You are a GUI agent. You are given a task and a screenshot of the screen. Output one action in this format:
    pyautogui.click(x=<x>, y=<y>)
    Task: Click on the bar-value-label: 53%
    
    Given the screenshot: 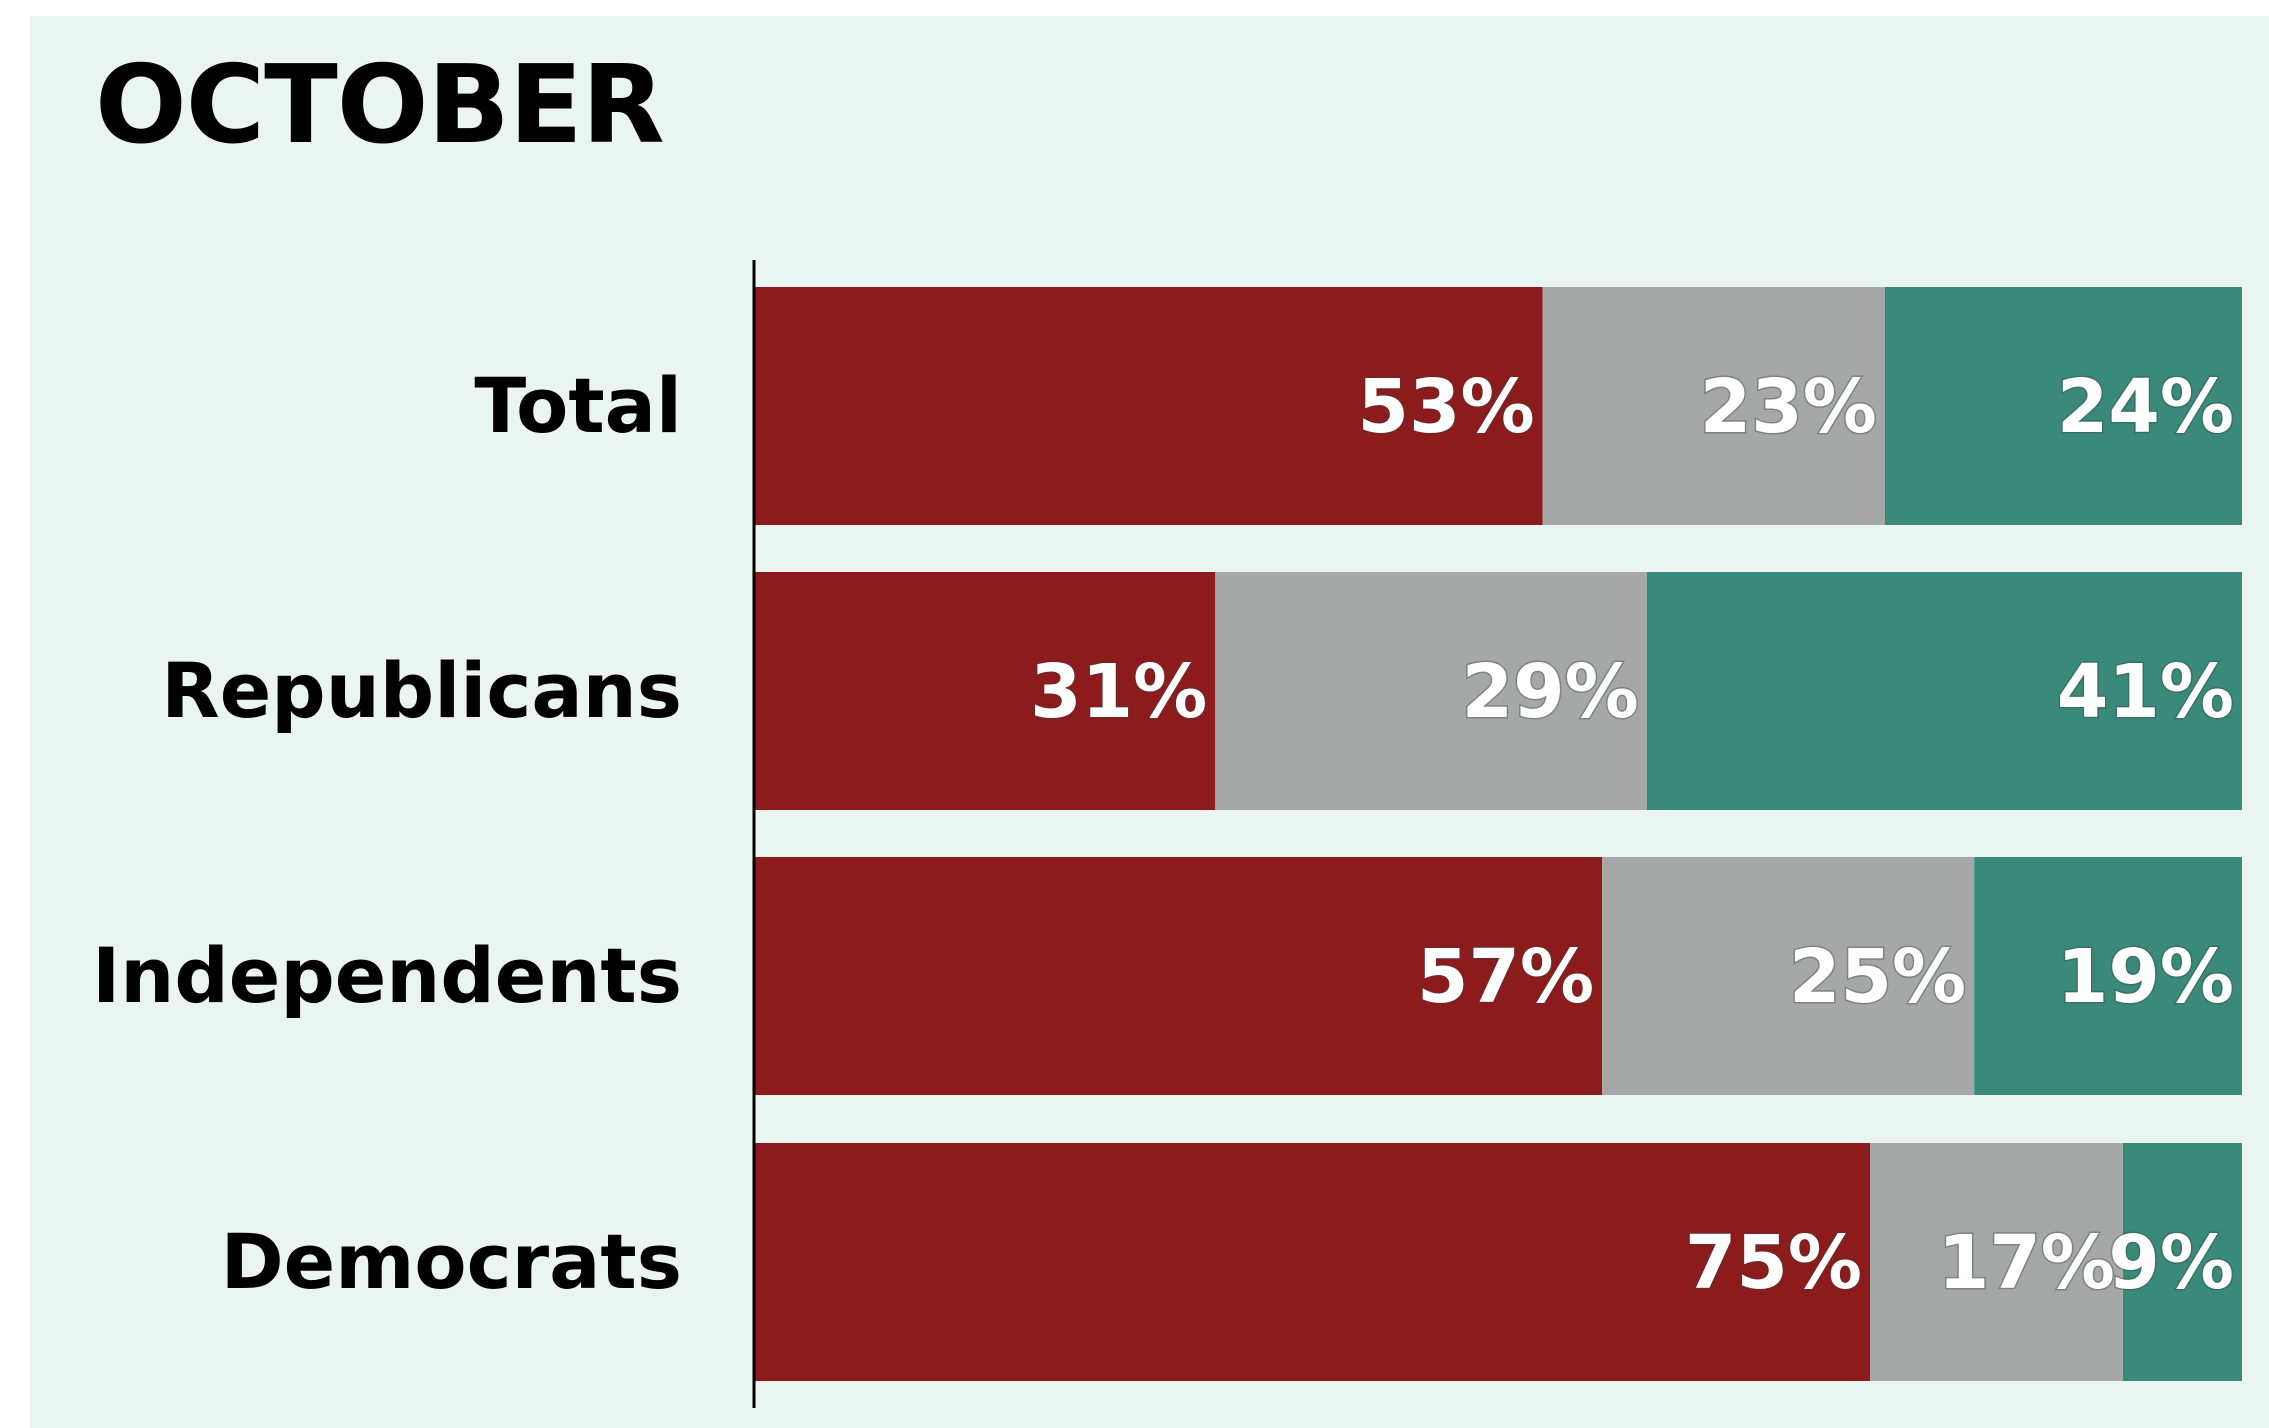 What is the action you would take?
    pyautogui.click(x=1446, y=407)
    